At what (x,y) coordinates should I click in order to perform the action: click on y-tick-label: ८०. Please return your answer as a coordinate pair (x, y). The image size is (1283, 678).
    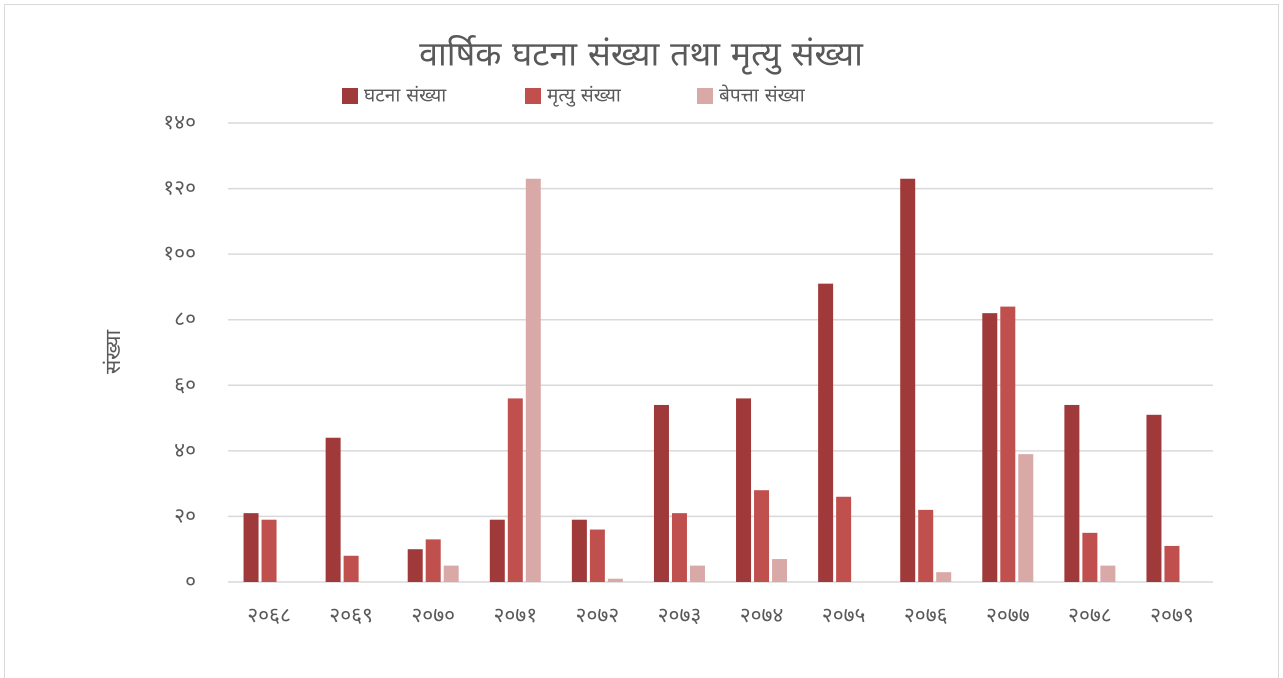
    Looking at the image, I should click on (185, 319).